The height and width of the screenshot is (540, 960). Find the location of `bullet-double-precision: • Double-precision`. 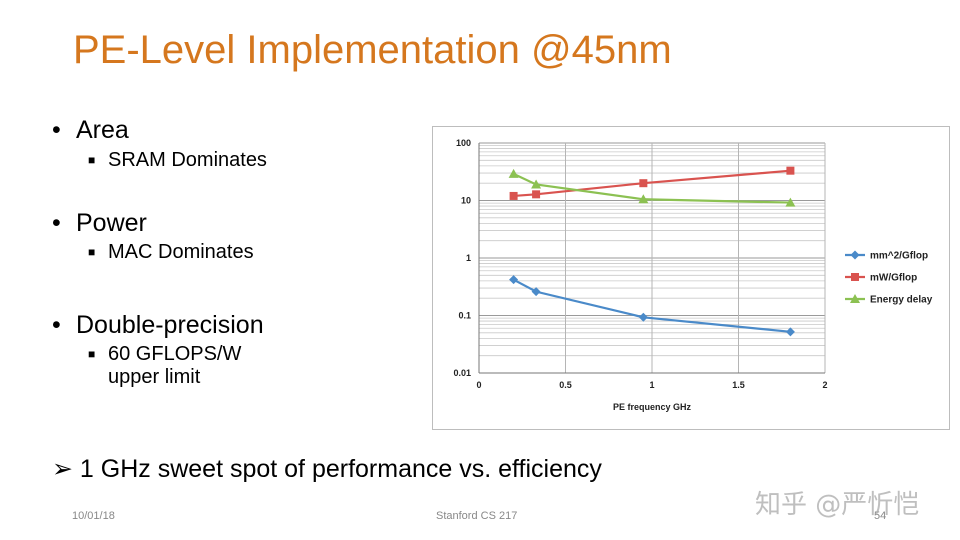

bullet-double-precision: • Double-precision is located at coordinates (158, 325).